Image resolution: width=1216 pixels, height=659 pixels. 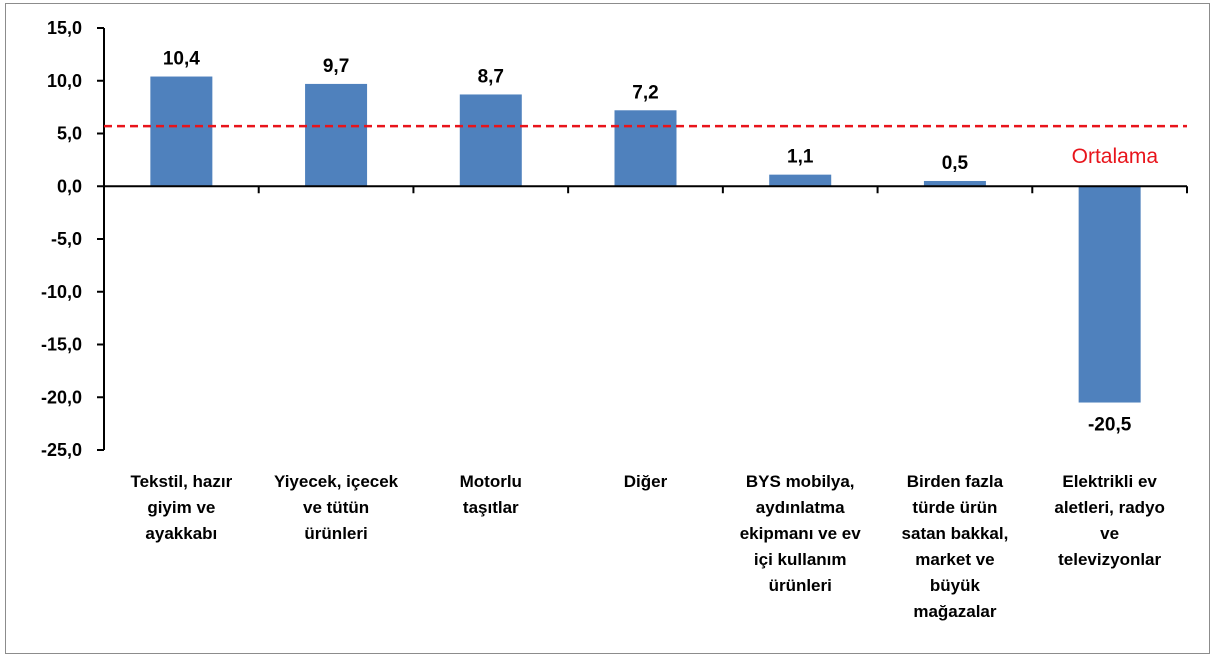 I want to click on category-label-line: televizyonlar, so click(x=1109, y=559).